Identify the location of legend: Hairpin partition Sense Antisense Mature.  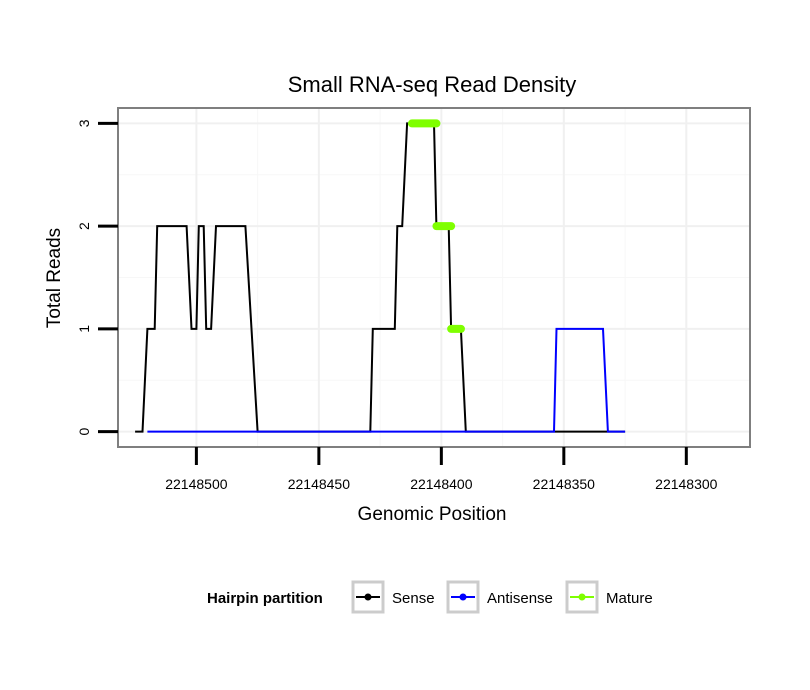
(430, 597).